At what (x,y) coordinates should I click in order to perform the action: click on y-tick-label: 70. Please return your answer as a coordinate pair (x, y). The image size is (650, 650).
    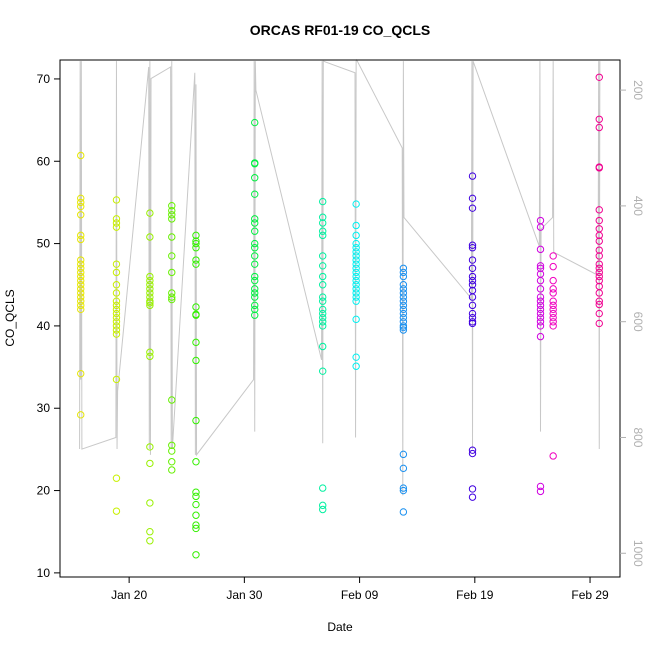
    Looking at the image, I should click on (44, 79).